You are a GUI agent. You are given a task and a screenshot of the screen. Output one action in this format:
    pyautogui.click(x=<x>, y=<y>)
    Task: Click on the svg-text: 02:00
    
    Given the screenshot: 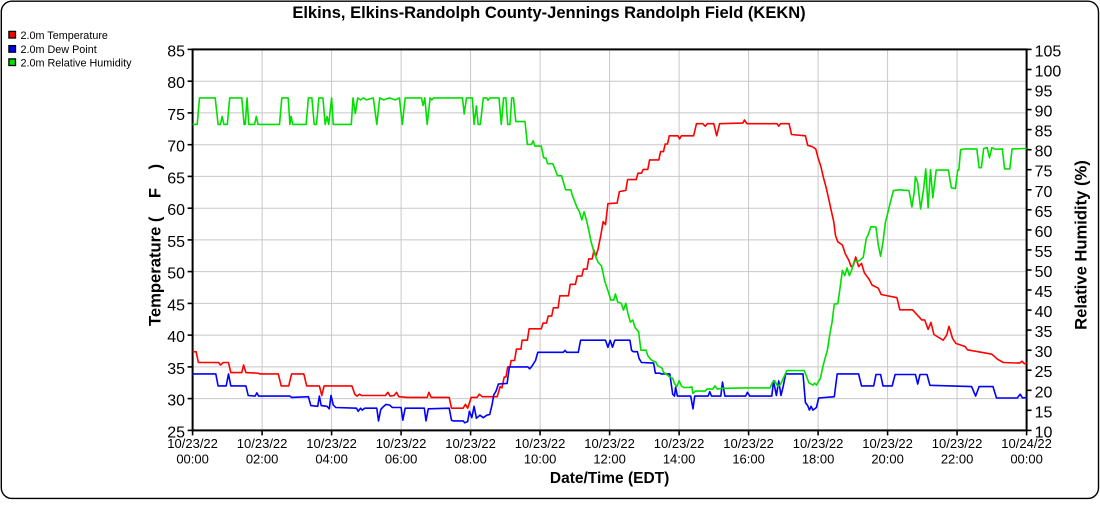 What is the action you would take?
    pyautogui.click(x=262, y=459)
    